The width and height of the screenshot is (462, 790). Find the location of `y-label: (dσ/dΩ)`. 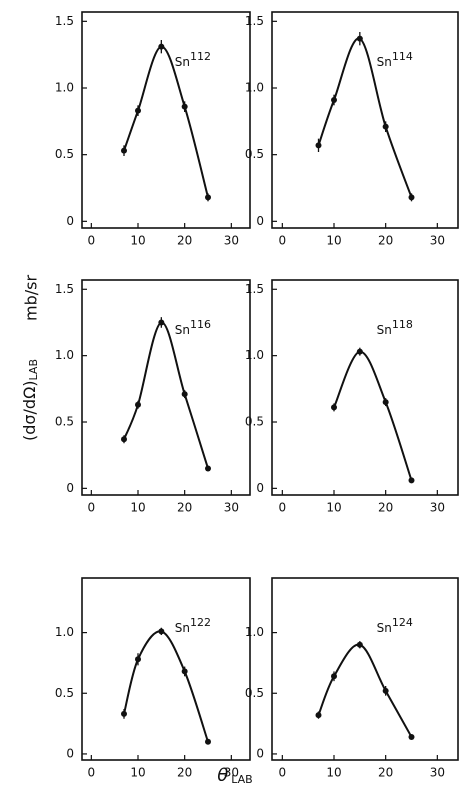

y-label: (dσ/dΩ) is located at coordinates (29, 410).